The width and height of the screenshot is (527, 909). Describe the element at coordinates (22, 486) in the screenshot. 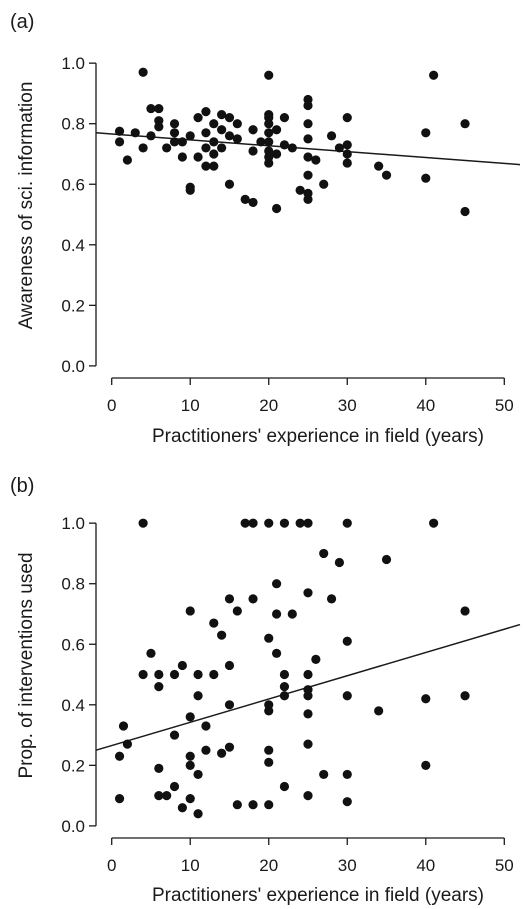

I see `panel-label: (b)` at that location.